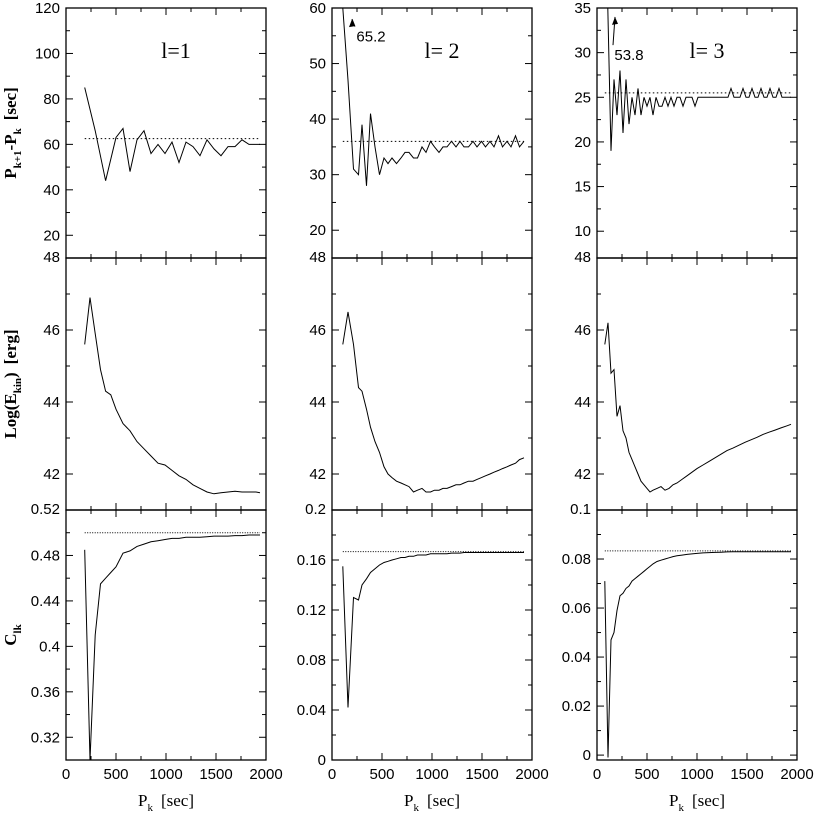 This screenshot has height=817, width=817. What do you see at coordinates (706, 50) in the screenshot?
I see `panel-label-l3: l= 3` at bounding box center [706, 50].